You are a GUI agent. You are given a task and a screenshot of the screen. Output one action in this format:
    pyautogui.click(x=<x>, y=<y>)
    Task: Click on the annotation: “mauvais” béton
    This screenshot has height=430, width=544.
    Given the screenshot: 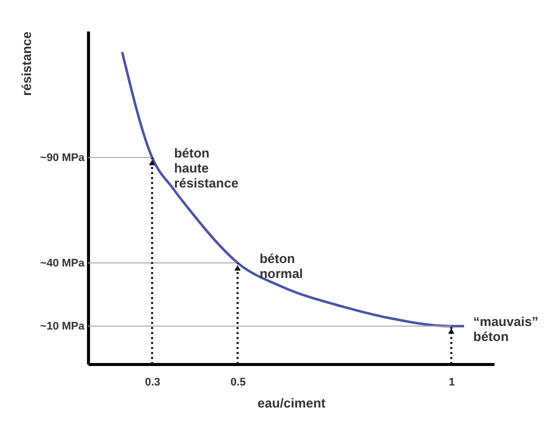 What is the action you would take?
    pyautogui.click(x=505, y=329)
    